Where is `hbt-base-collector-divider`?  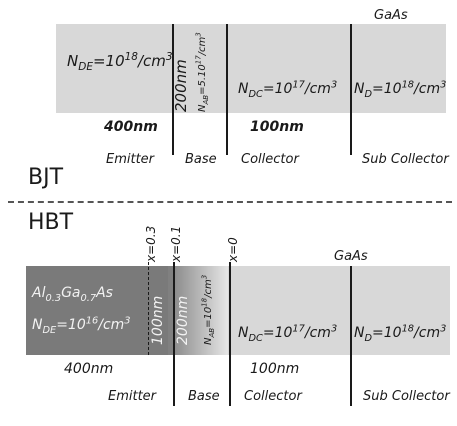 hbt-base-collector-divider is located at coordinates (230, 334).